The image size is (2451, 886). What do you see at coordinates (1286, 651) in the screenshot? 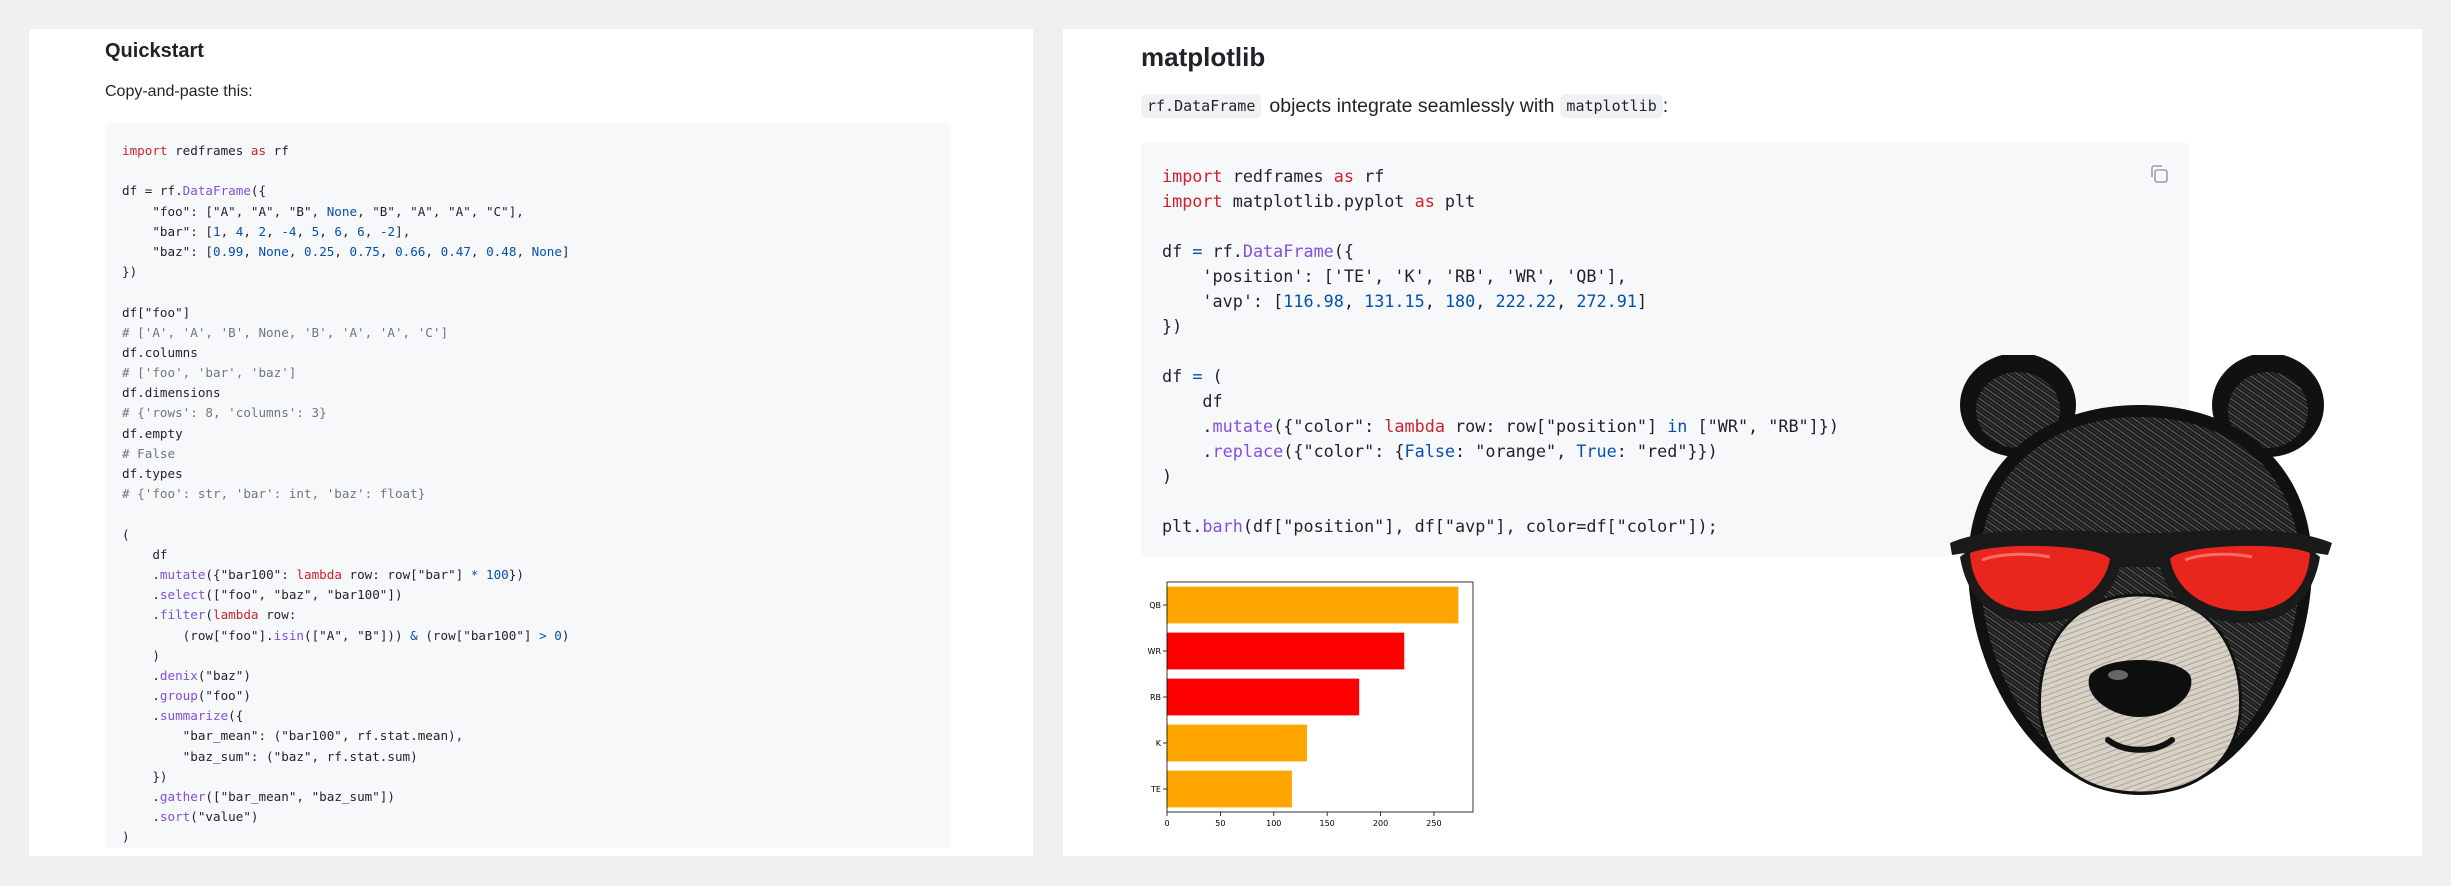
I see `bar-wr` at bounding box center [1286, 651].